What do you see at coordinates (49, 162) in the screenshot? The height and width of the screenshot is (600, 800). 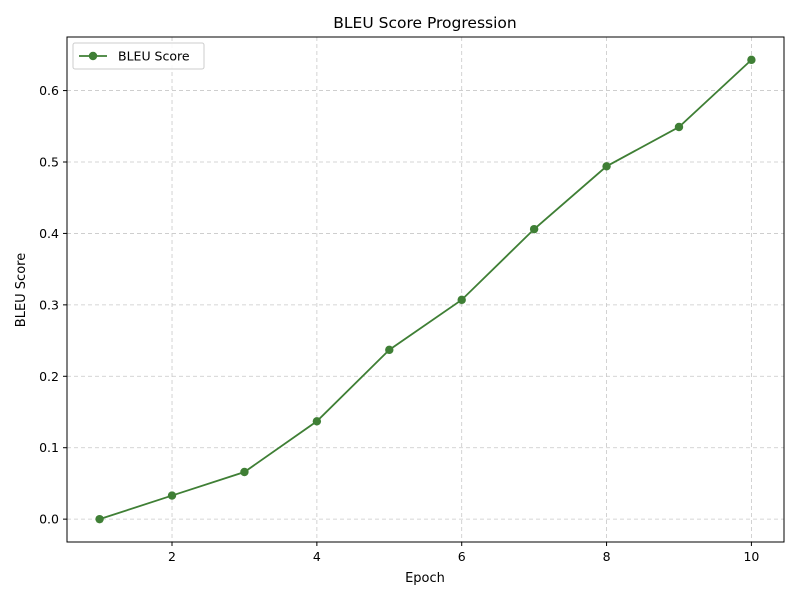 I see `y-tick-label: 0.5` at bounding box center [49, 162].